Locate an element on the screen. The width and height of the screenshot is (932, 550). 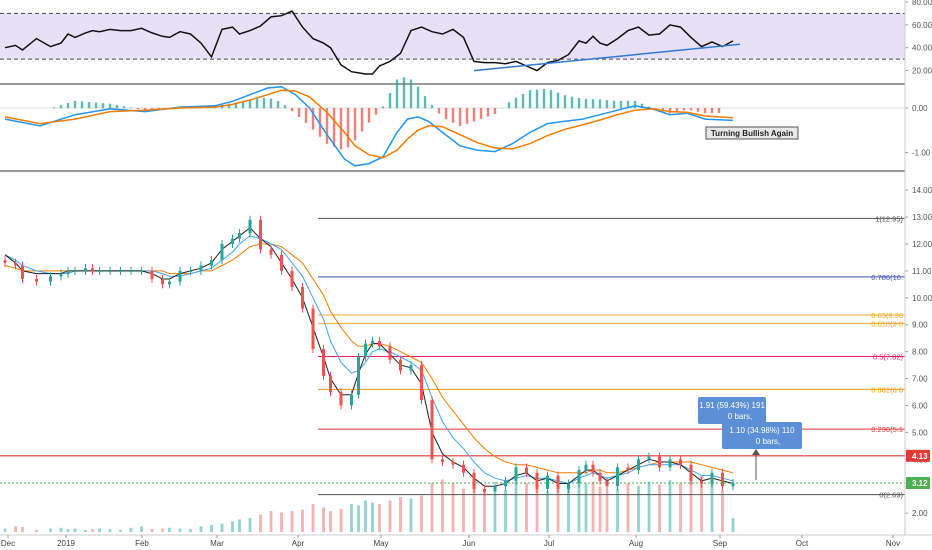
rsi-tick-label: 80.00 is located at coordinates (922, 3).